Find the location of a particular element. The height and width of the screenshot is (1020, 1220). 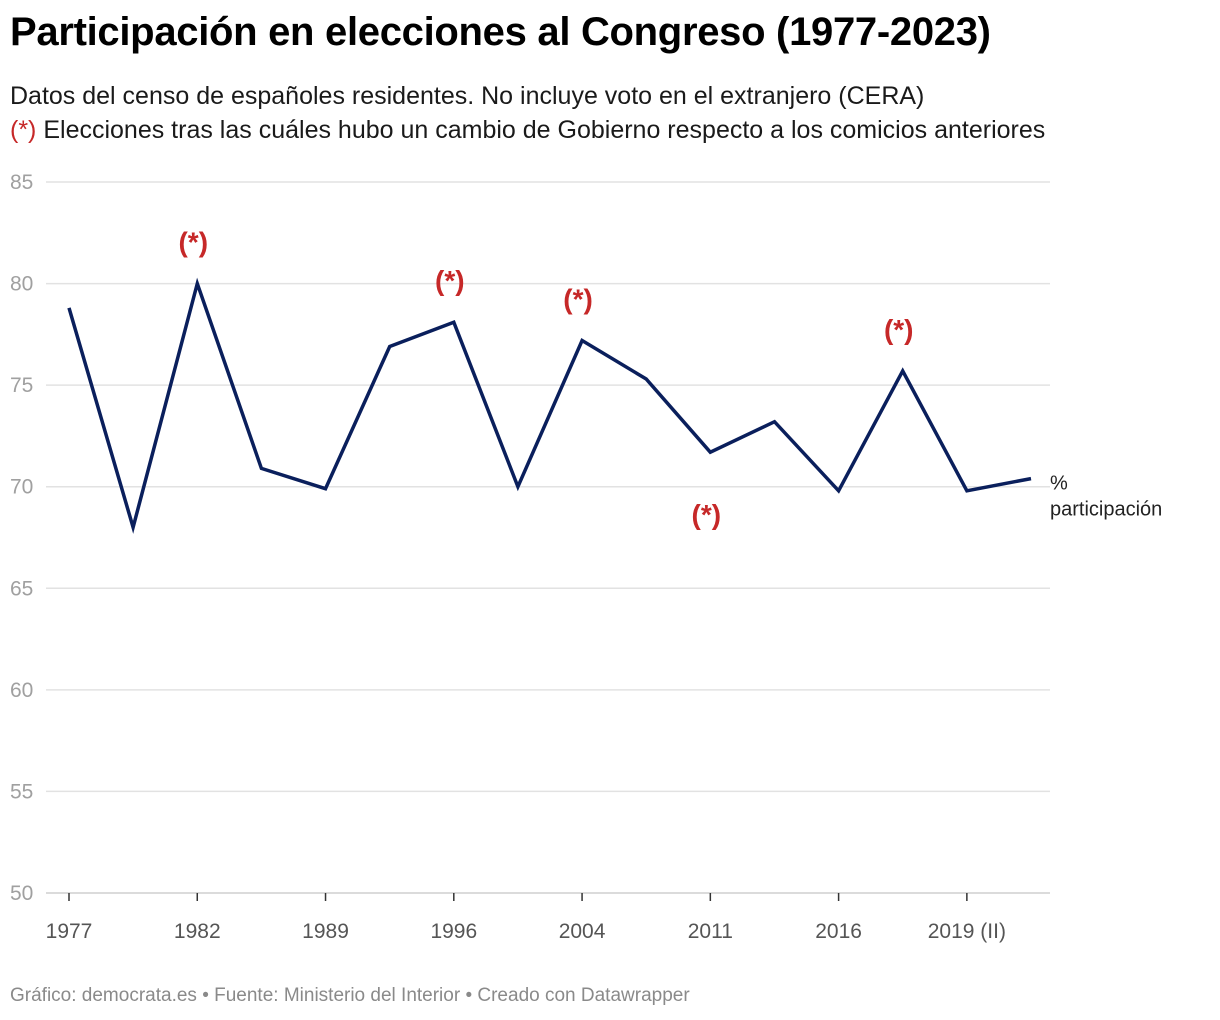

x-axis: 1977 1982 1989 1996 2004 2011 2016 2019 (II) is located at coordinates (526, 918).